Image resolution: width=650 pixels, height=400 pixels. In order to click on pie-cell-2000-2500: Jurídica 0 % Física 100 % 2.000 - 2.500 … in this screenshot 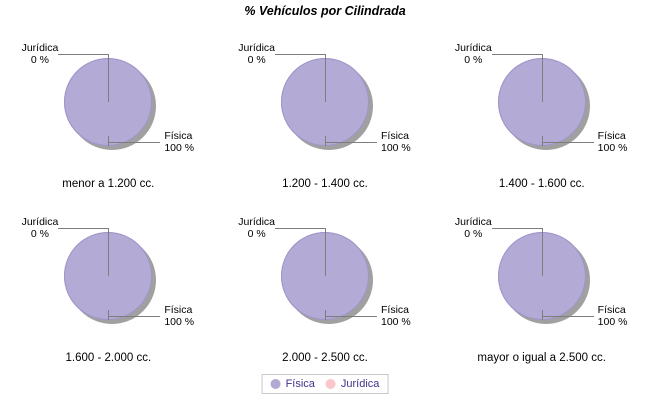, I will do `click(325, 288)`.